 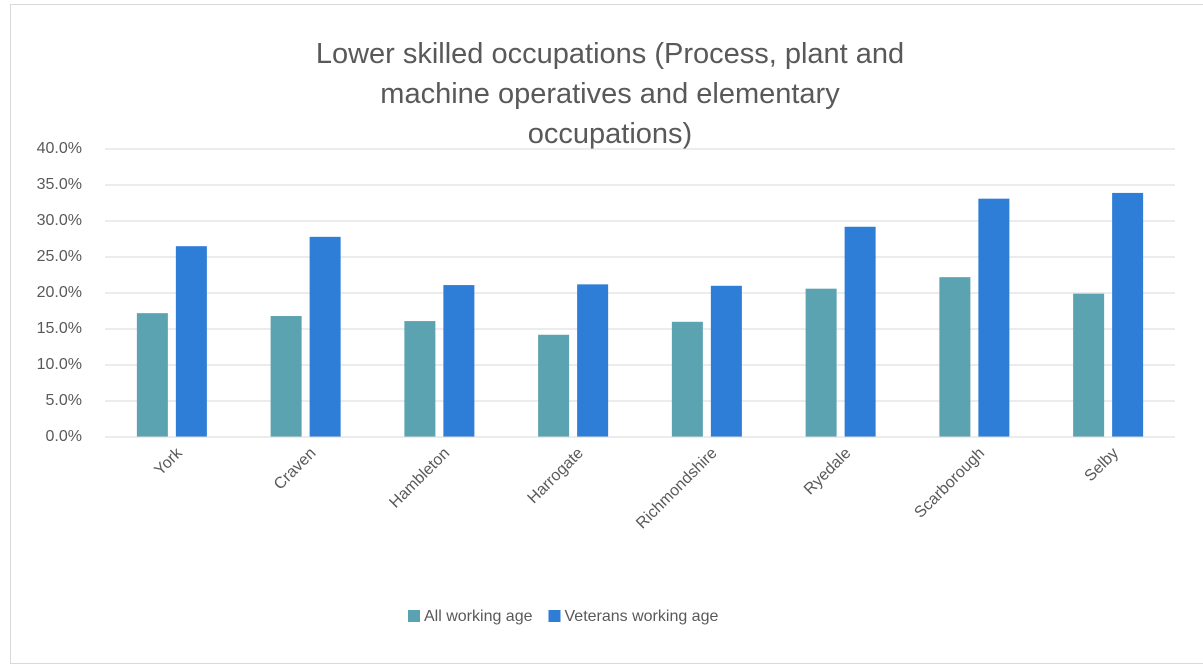 I want to click on x-tick-label: Selby, so click(x=1102, y=465).